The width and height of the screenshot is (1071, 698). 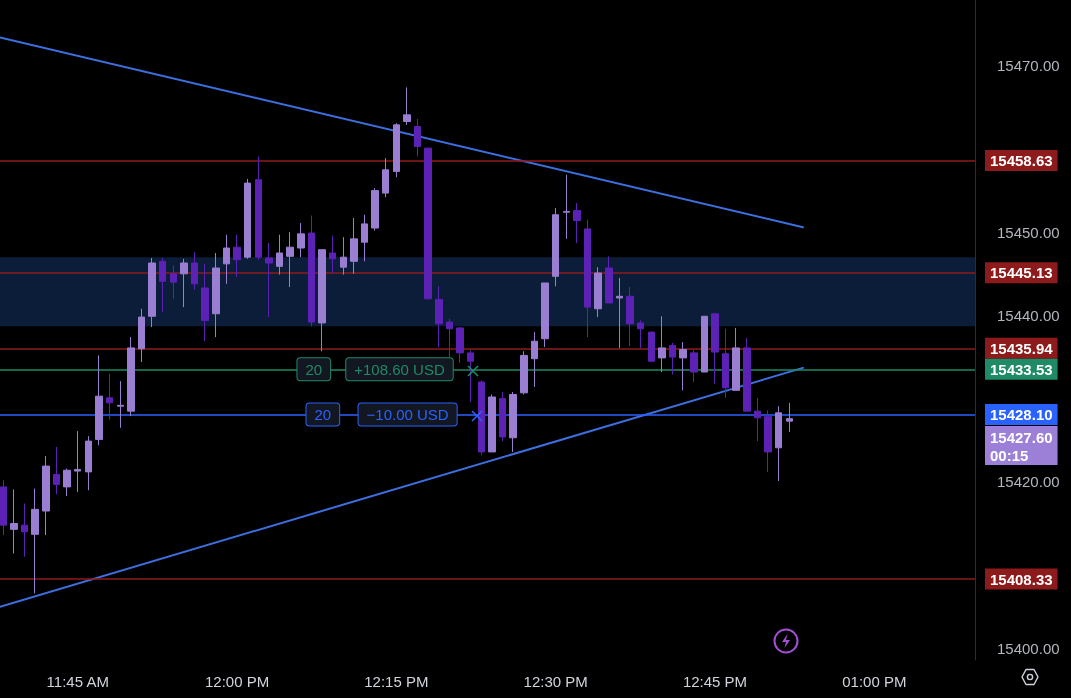 I want to click on ref-line-label: 15433.53, so click(x=1021, y=369).